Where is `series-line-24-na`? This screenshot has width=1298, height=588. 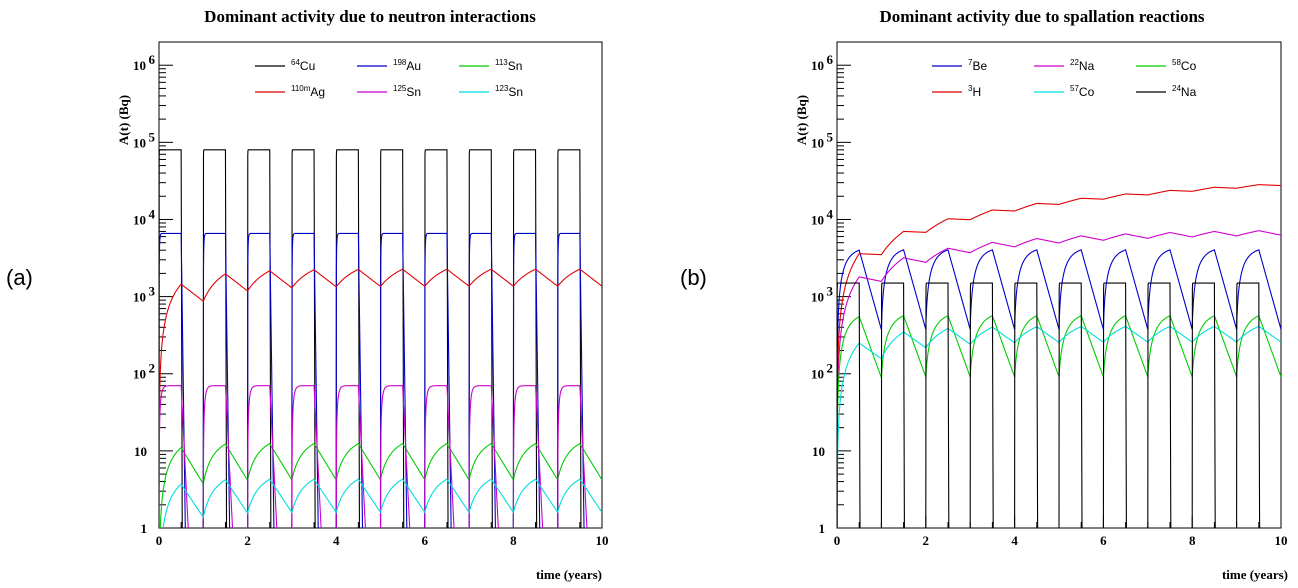
series-line-24-na is located at coordinates (1049, 405).